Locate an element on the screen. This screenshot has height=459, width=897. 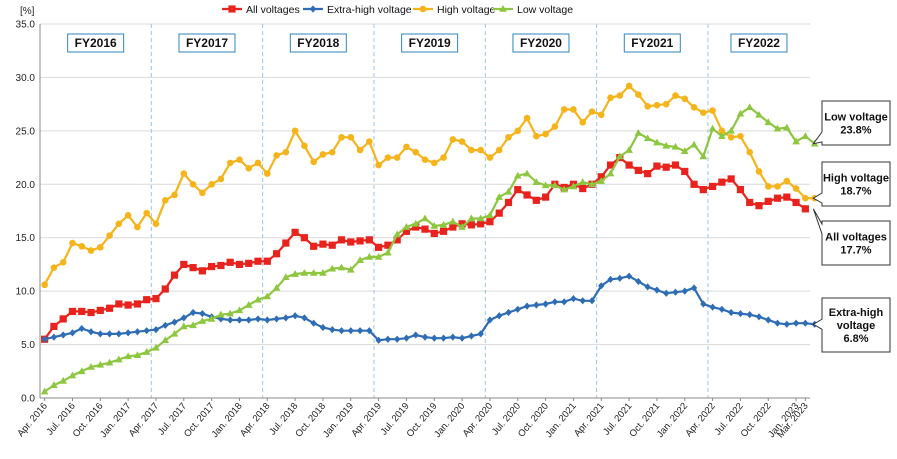
legend-label: High voltage is located at coordinates (466, 10).